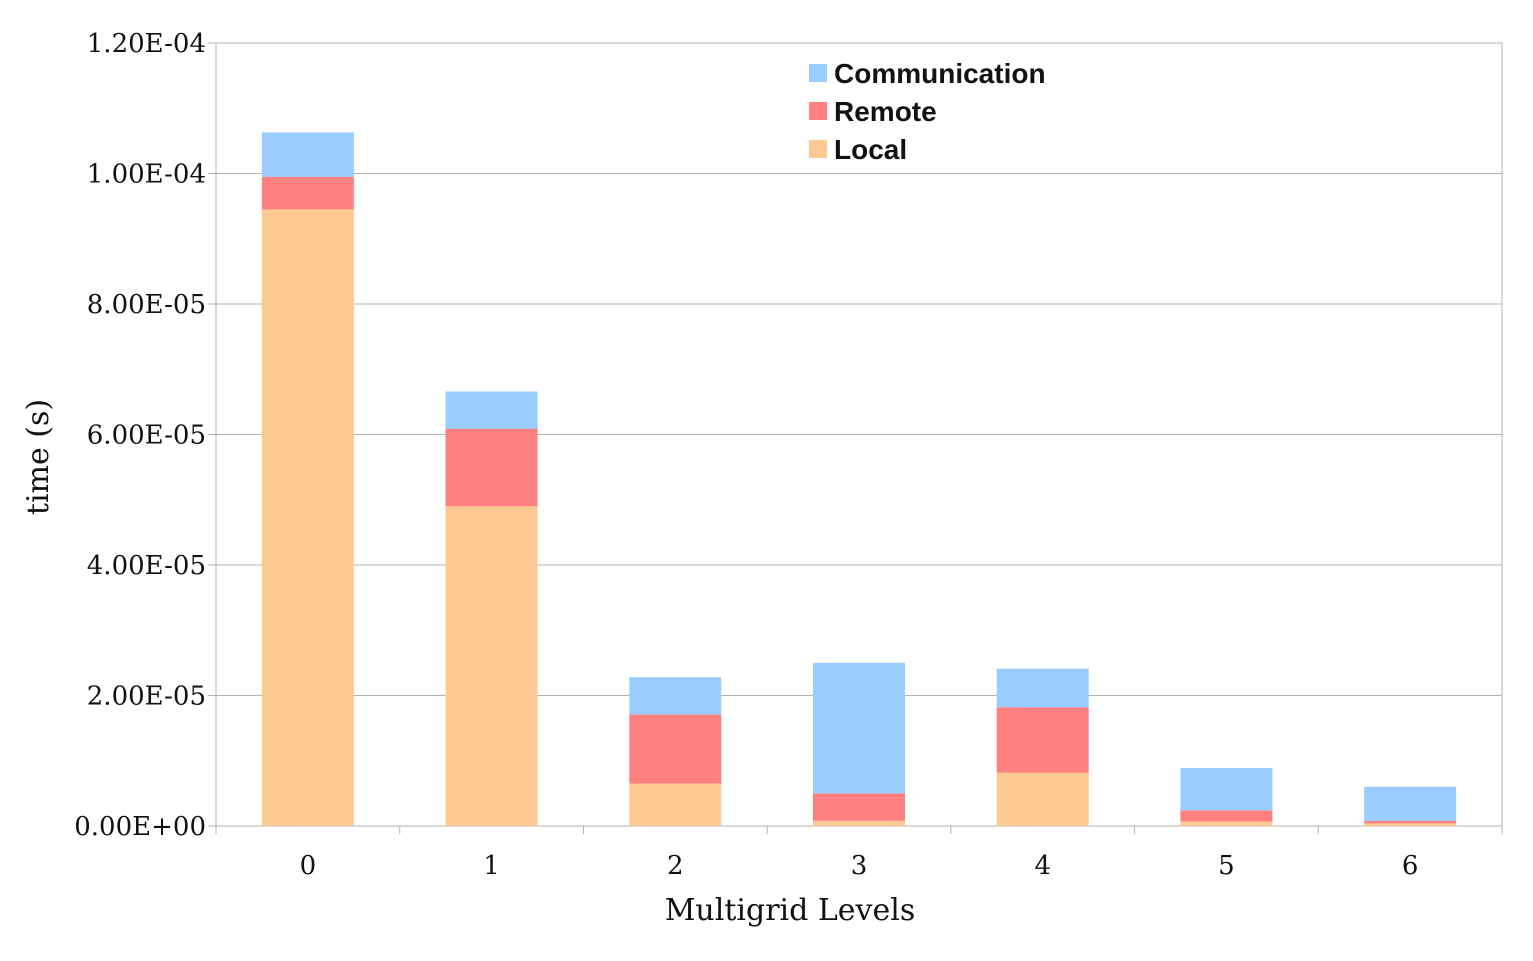 The height and width of the screenshot is (961, 1533). I want to click on x-tick-label: 2, so click(675, 866).